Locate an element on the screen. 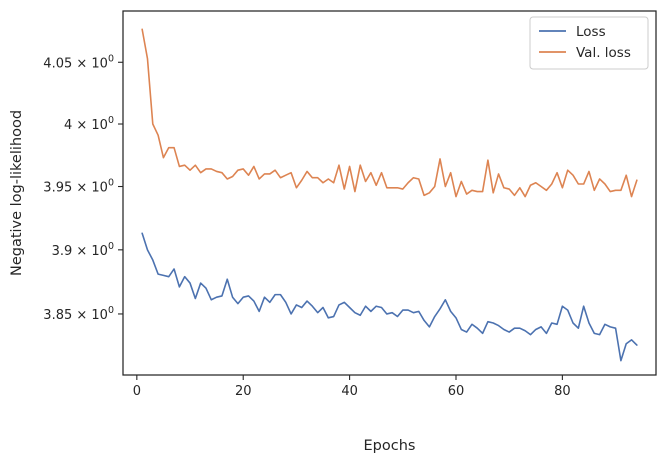 The width and height of the screenshot is (667, 464). x-tick-label: 60 is located at coordinates (456, 391).